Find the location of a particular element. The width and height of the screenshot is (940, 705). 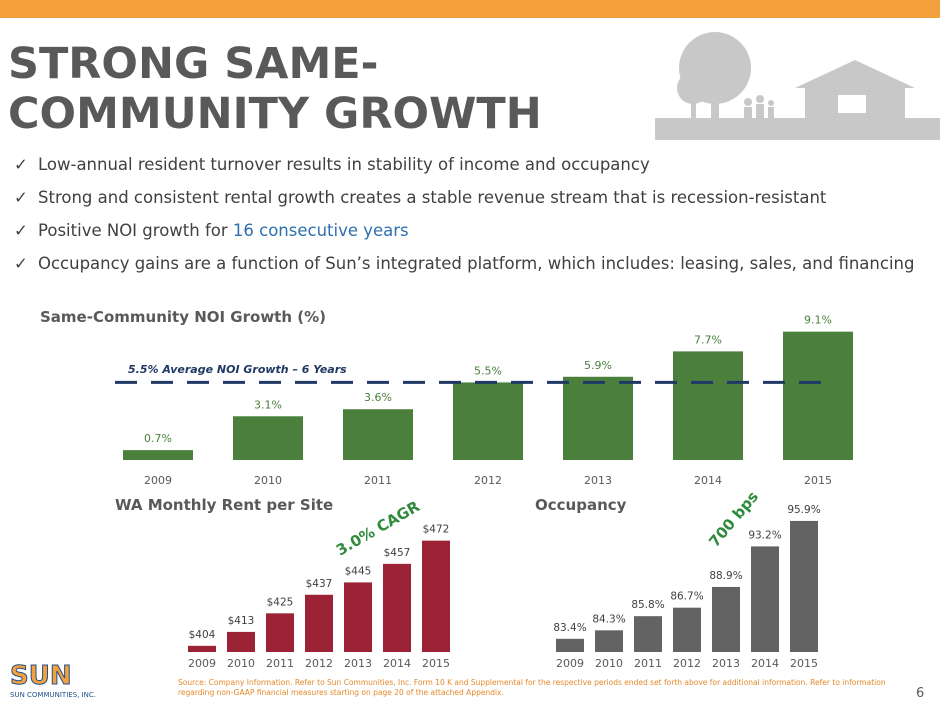

annotation: 5.5% Average NOI Growth – 6 Years is located at coordinates (237, 369).